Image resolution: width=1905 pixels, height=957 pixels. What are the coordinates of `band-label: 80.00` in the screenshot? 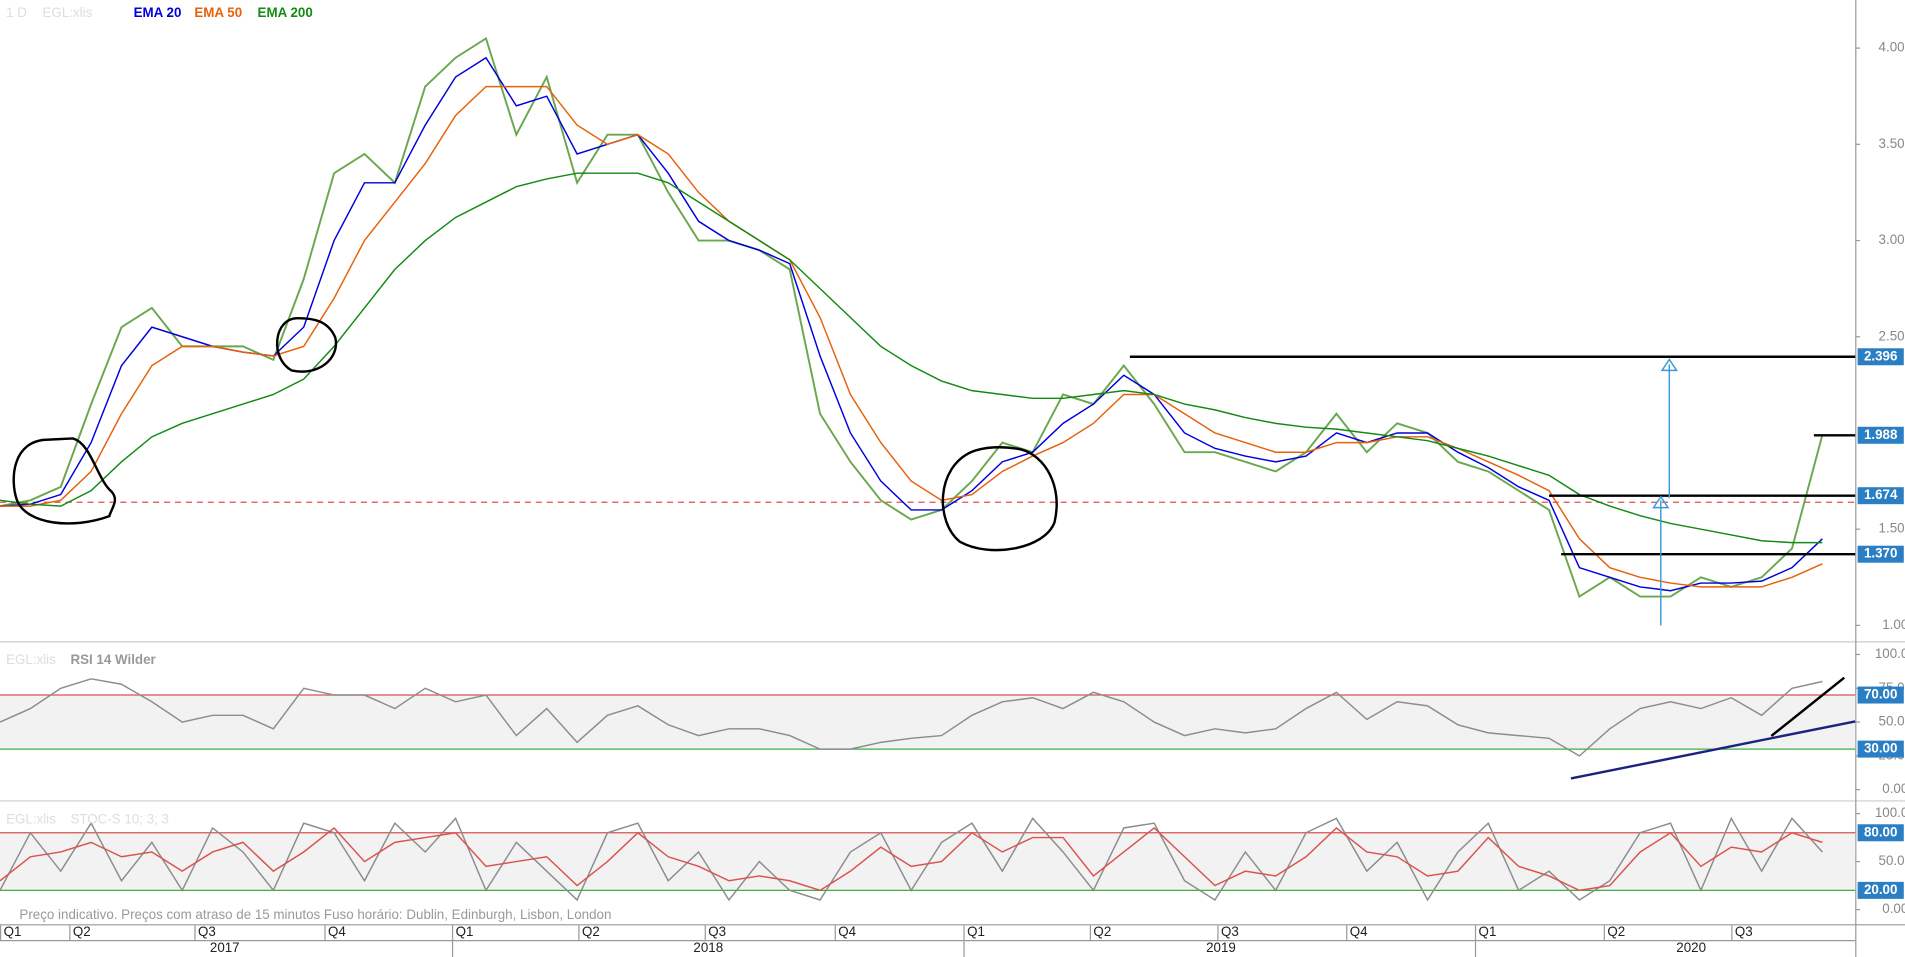 It's located at (1880, 831).